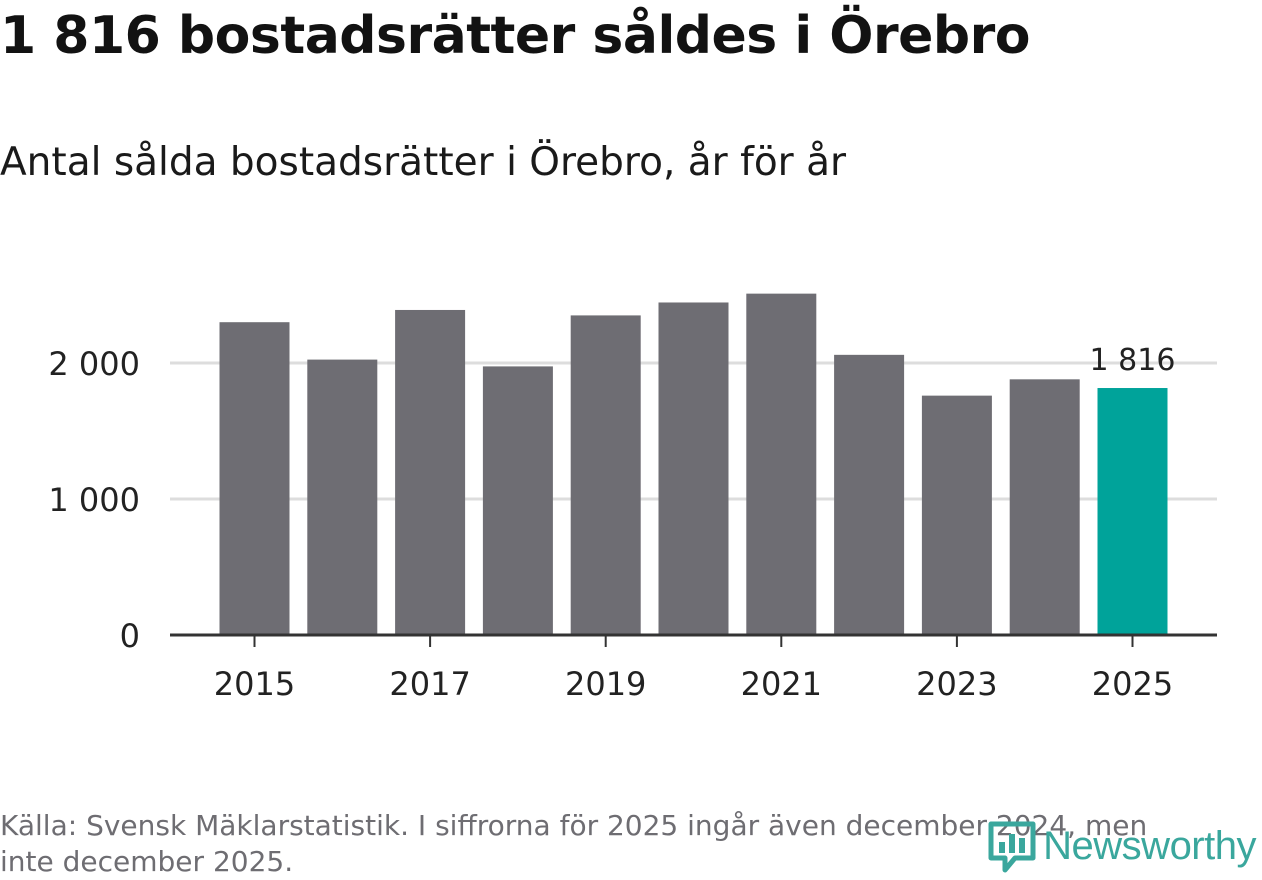 This screenshot has height=880, width=1262. Describe the element at coordinates (1132, 684) in the screenshot. I see `x-tick-label-2025: 2025` at that location.